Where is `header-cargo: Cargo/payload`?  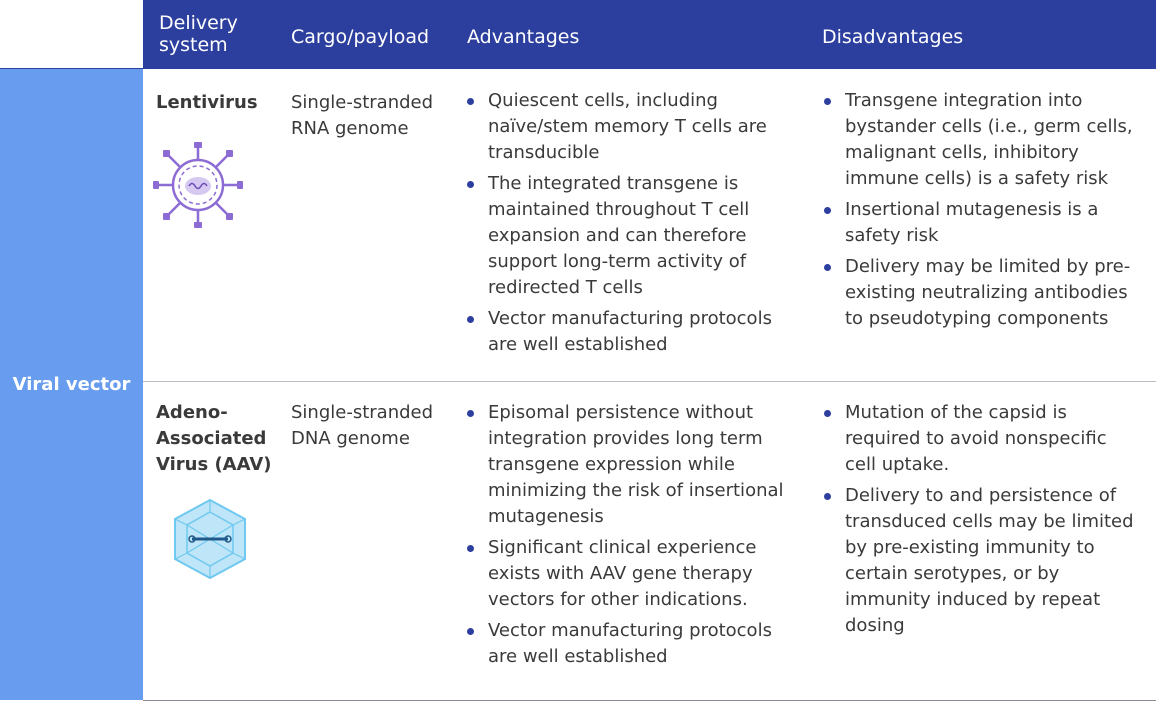
header-cargo: Cargo/payload is located at coordinates (360, 37).